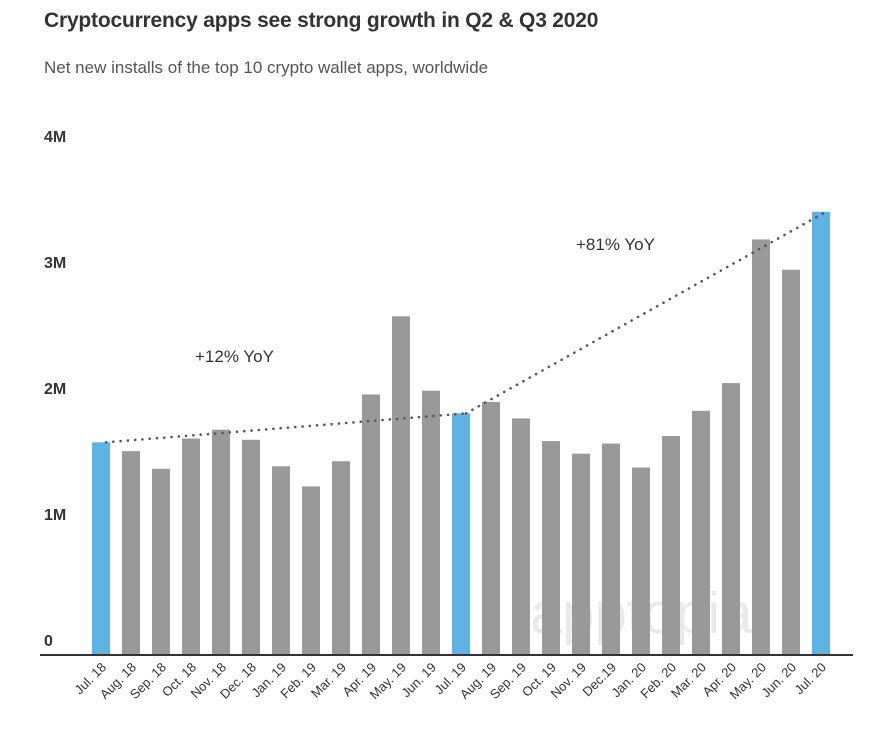  What do you see at coordinates (425, 300) in the screenshot?
I see `annotations-group: +12% YoY +81% YoY` at bounding box center [425, 300].